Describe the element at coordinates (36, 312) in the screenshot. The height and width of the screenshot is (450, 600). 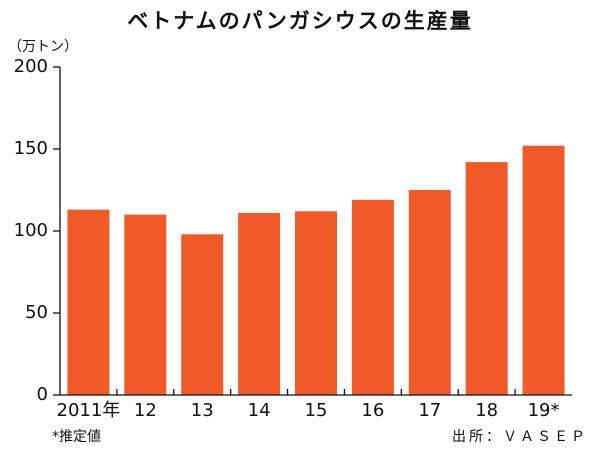
I see `y-tick-label: 50` at that location.